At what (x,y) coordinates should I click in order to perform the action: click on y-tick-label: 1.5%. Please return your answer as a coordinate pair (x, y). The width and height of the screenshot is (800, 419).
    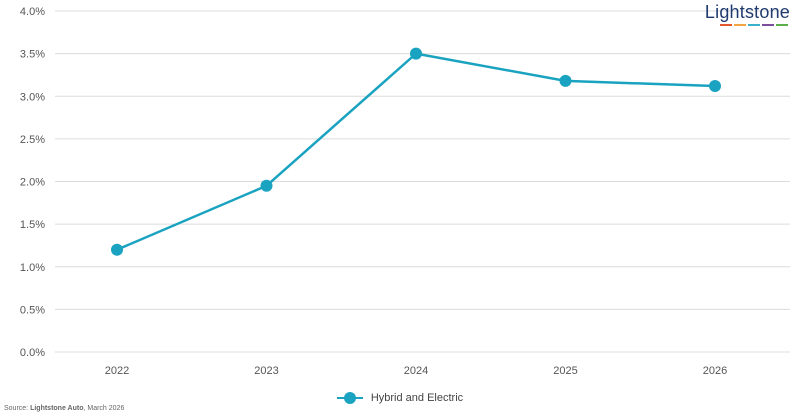
    Looking at the image, I should click on (32, 225).